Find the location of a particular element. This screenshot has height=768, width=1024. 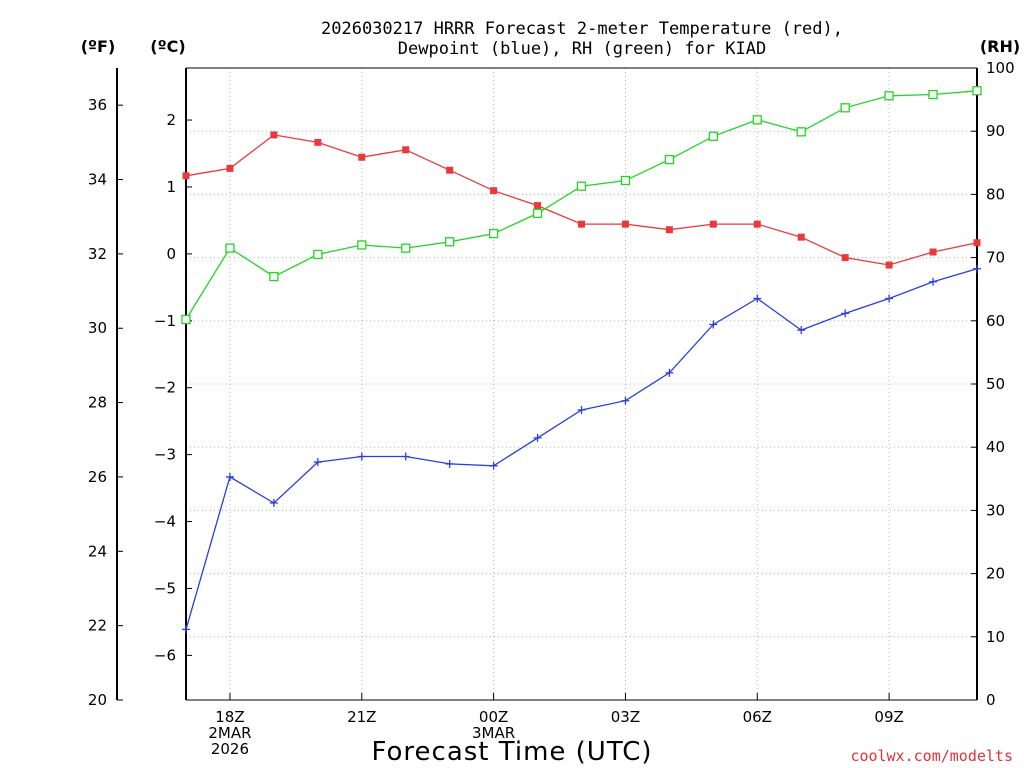

celsius-unit-label: (ºC) is located at coordinates (167, 46).